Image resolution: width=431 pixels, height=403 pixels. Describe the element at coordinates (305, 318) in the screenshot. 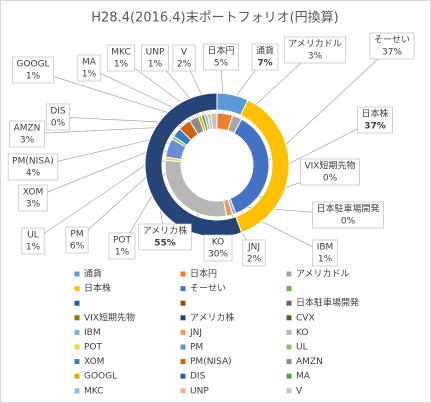

I see `legend-label: CVX` at that location.